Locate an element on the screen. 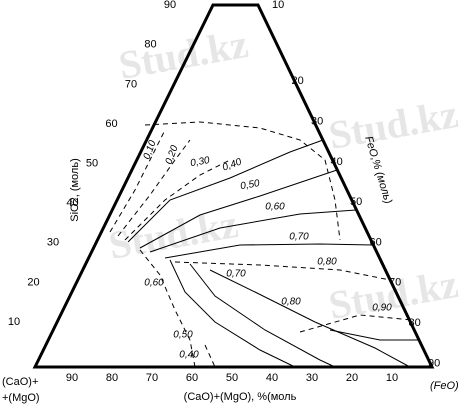 The width and height of the screenshot is (465, 406). right-tick-label: 90 is located at coordinates (434, 363).